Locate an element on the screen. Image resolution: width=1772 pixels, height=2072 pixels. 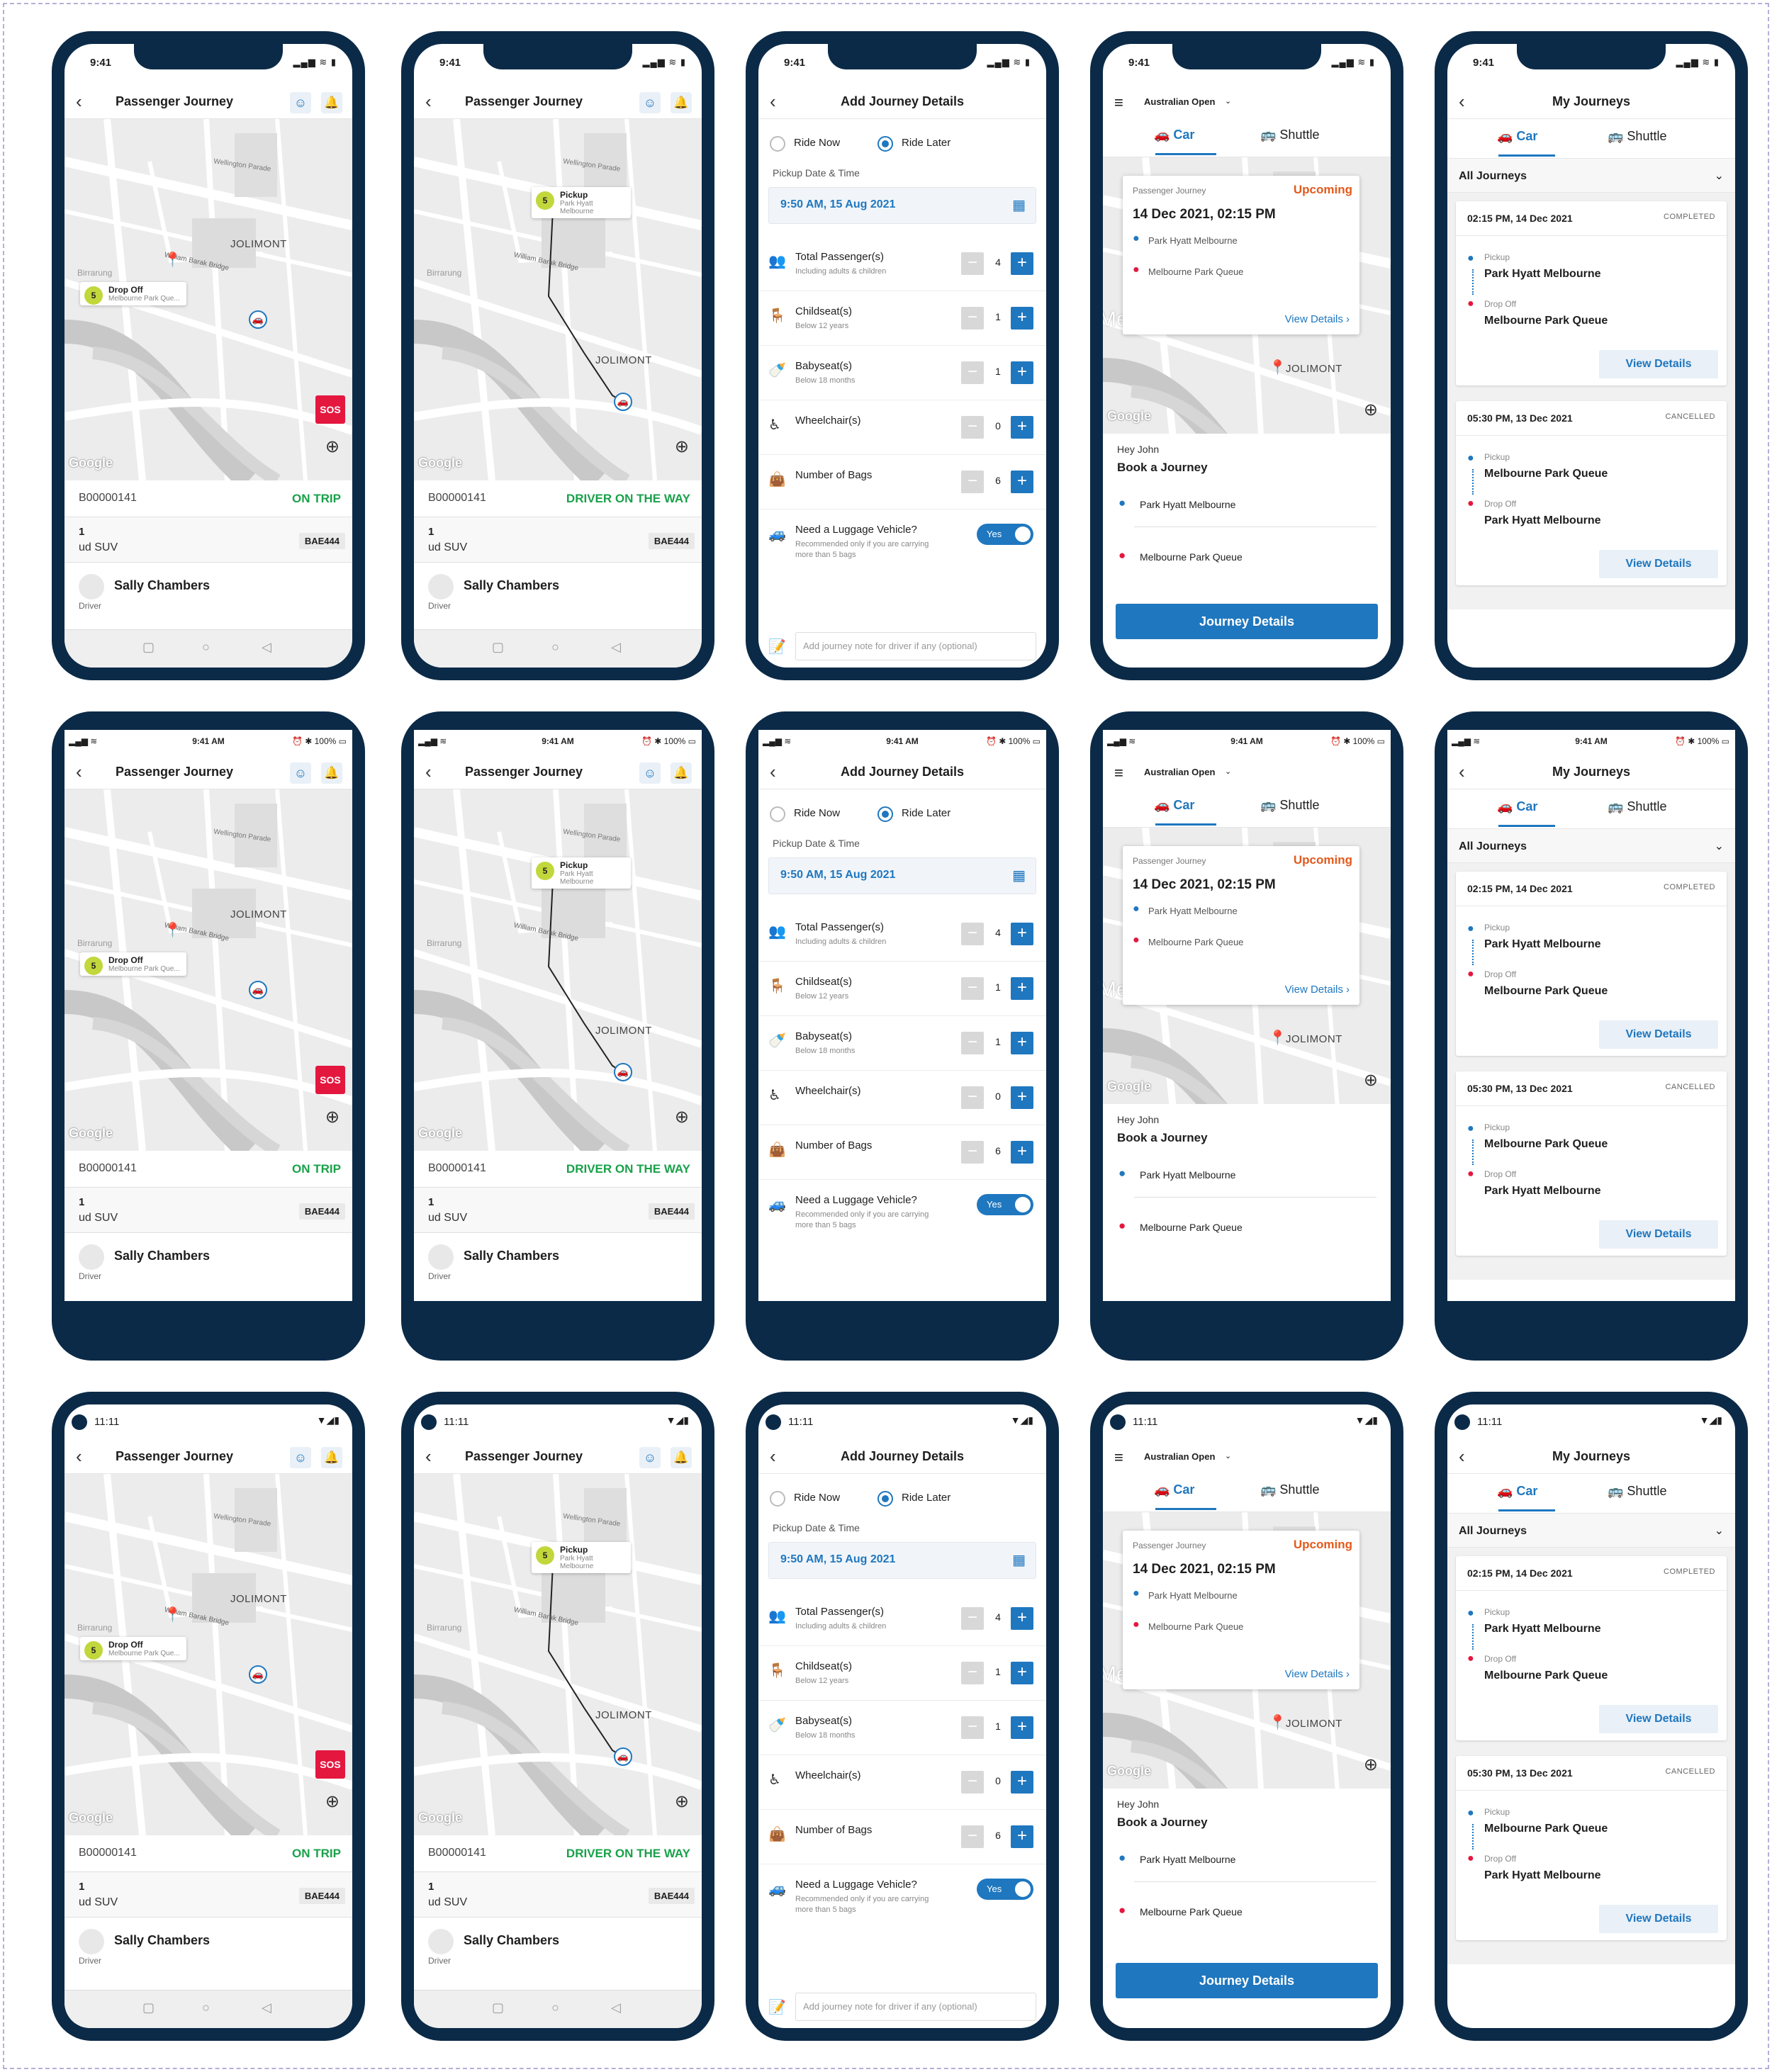
to-location: ● Melbourne Park Queue is located at coordinates (1247, 558).